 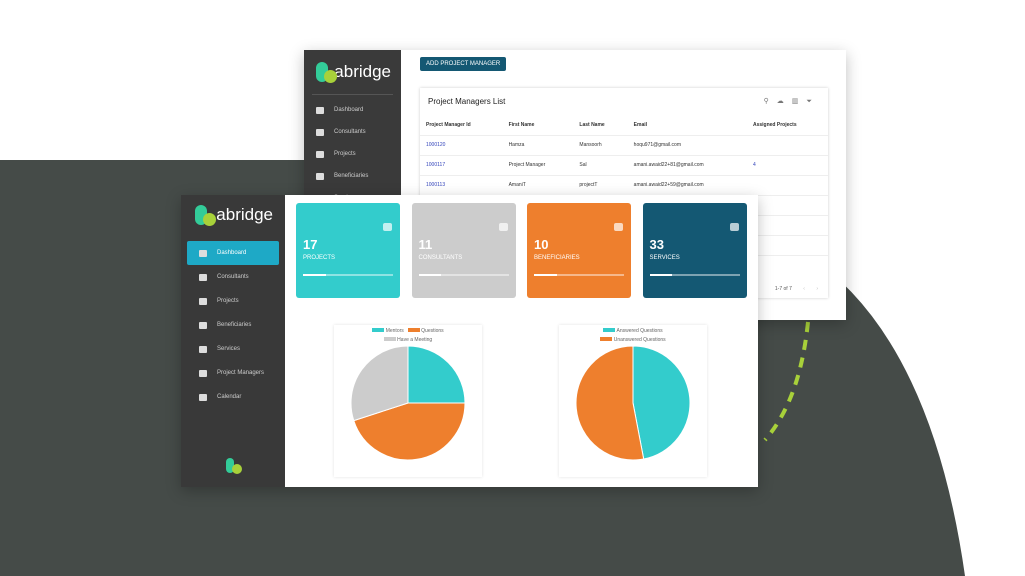 I want to click on column-header: Last Name, so click(x=600, y=125).